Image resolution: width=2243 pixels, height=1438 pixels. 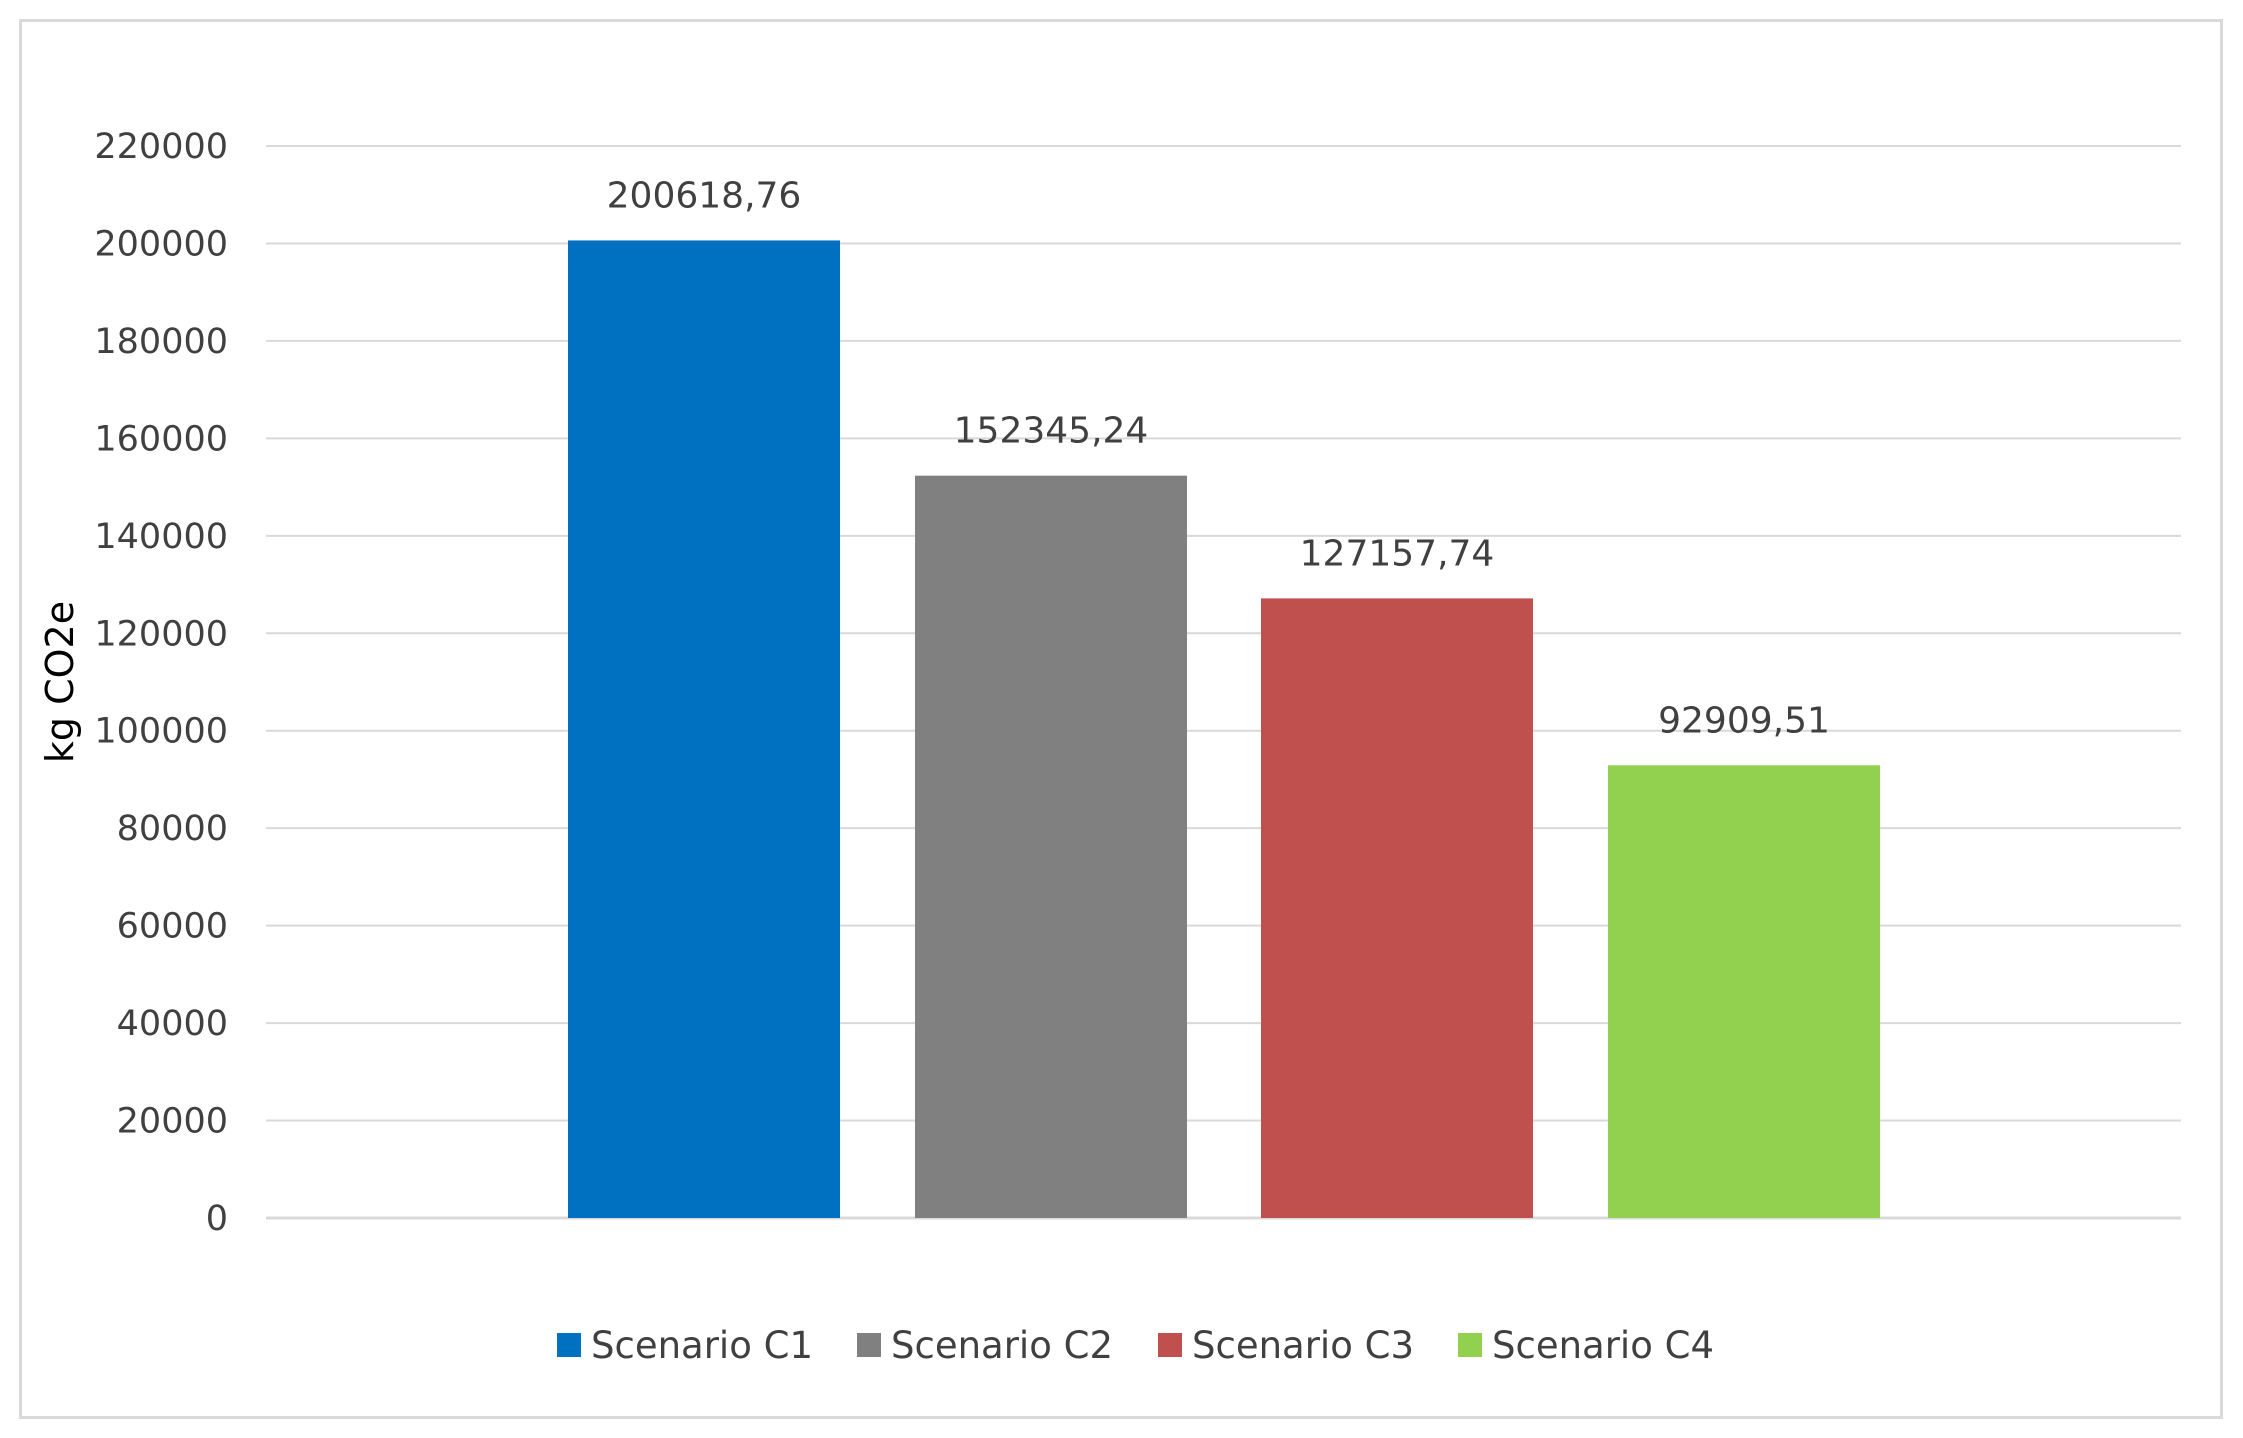 What do you see at coordinates (1051, 431) in the screenshot?
I see `data-label: 152345,24` at bounding box center [1051, 431].